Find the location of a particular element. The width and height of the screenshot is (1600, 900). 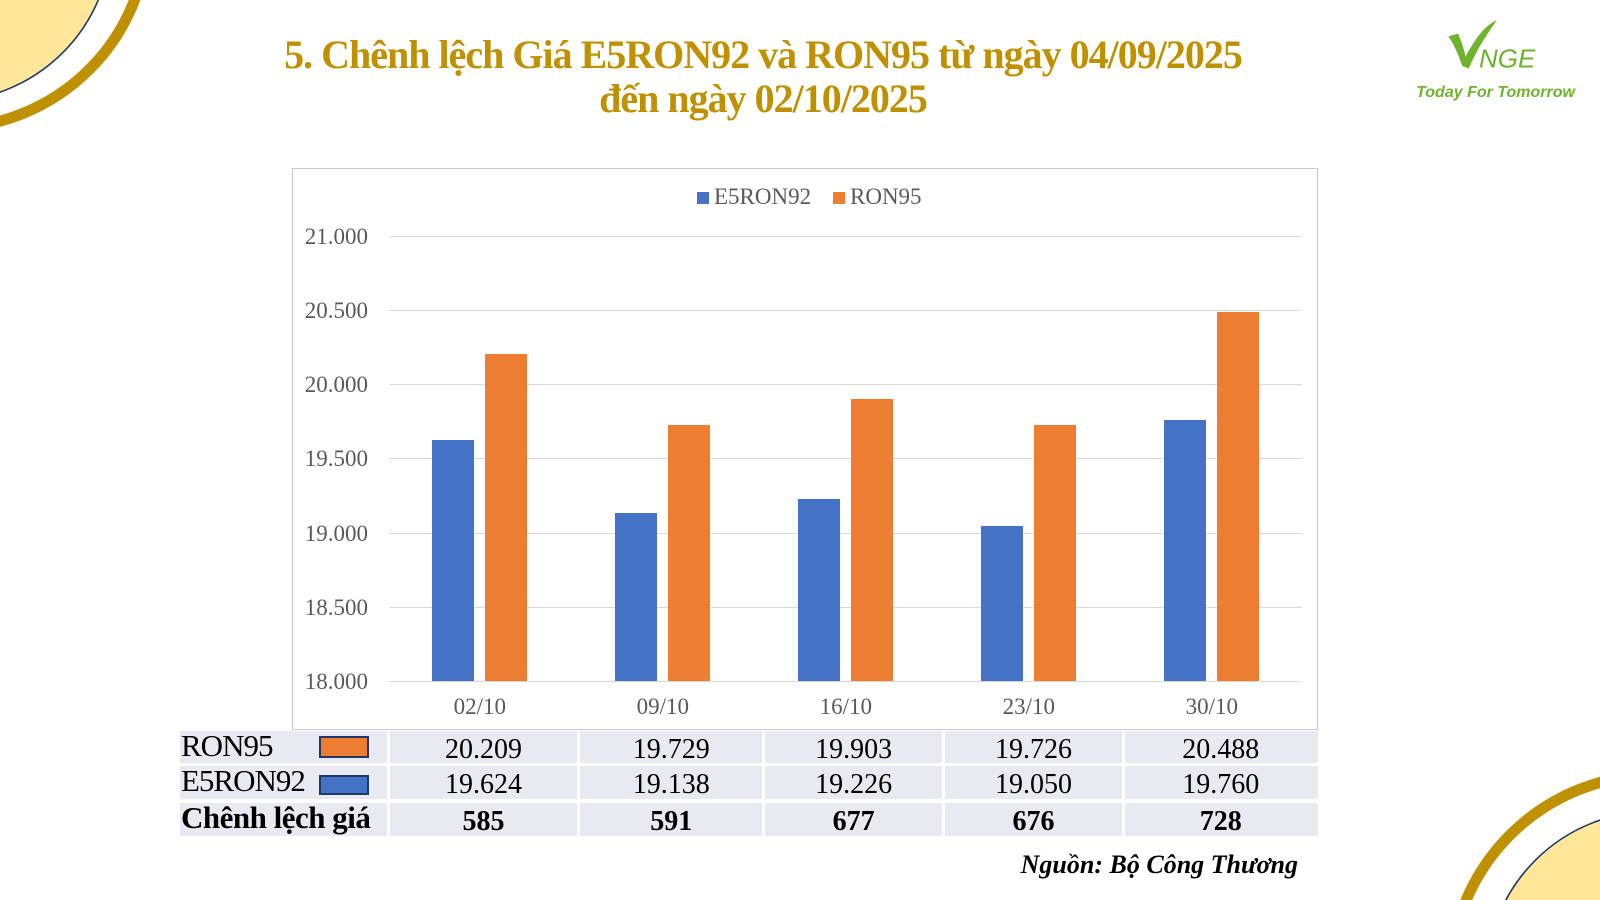

svg-text: NGE is located at coordinates (1507, 59).